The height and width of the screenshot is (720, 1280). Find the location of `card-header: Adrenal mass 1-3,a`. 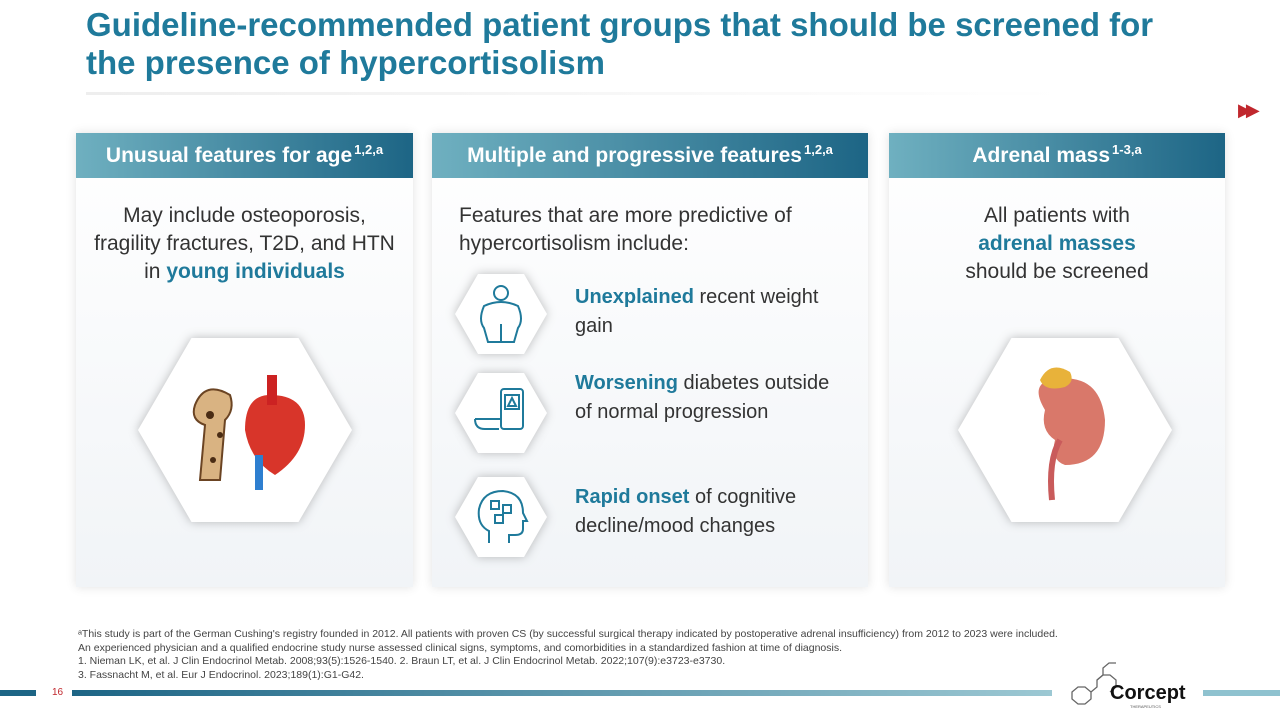

card-header: Adrenal mass 1-3,a is located at coordinates (1057, 155).